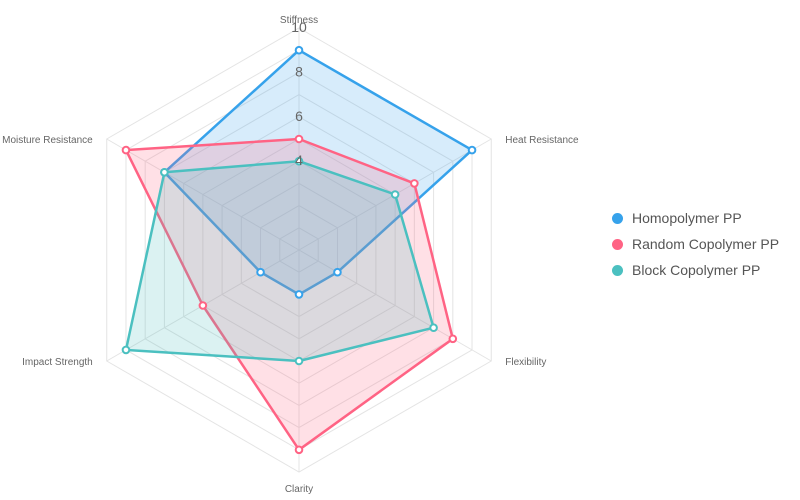  What do you see at coordinates (299, 116) in the screenshot?
I see `tick-label: 6` at bounding box center [299, 116].